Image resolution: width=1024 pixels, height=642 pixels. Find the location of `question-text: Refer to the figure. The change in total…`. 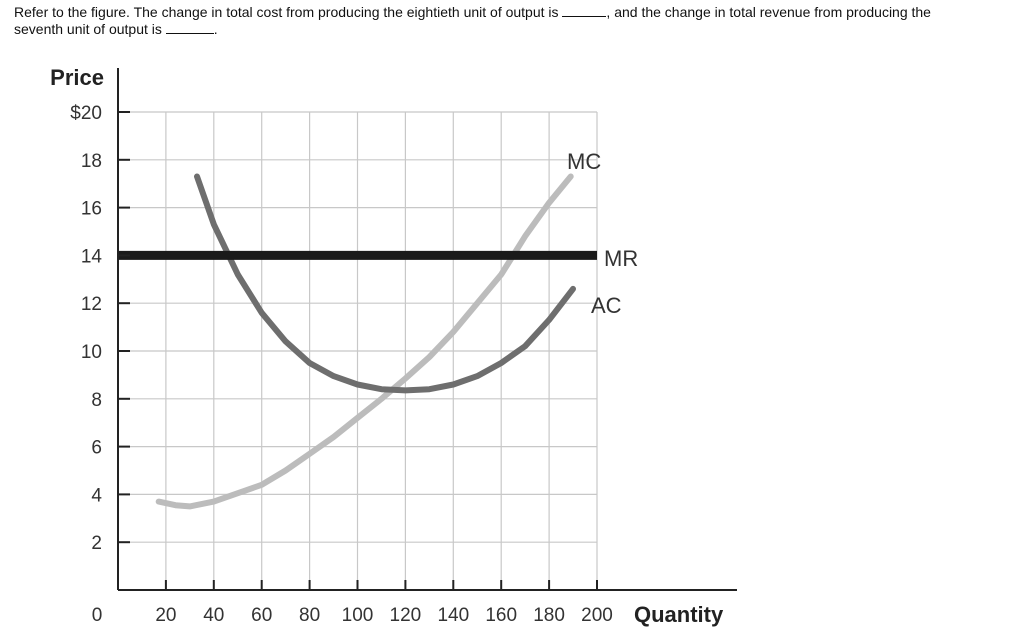

question-text: Refer to the figure. The change in total… is located at coordinates (514, 21).